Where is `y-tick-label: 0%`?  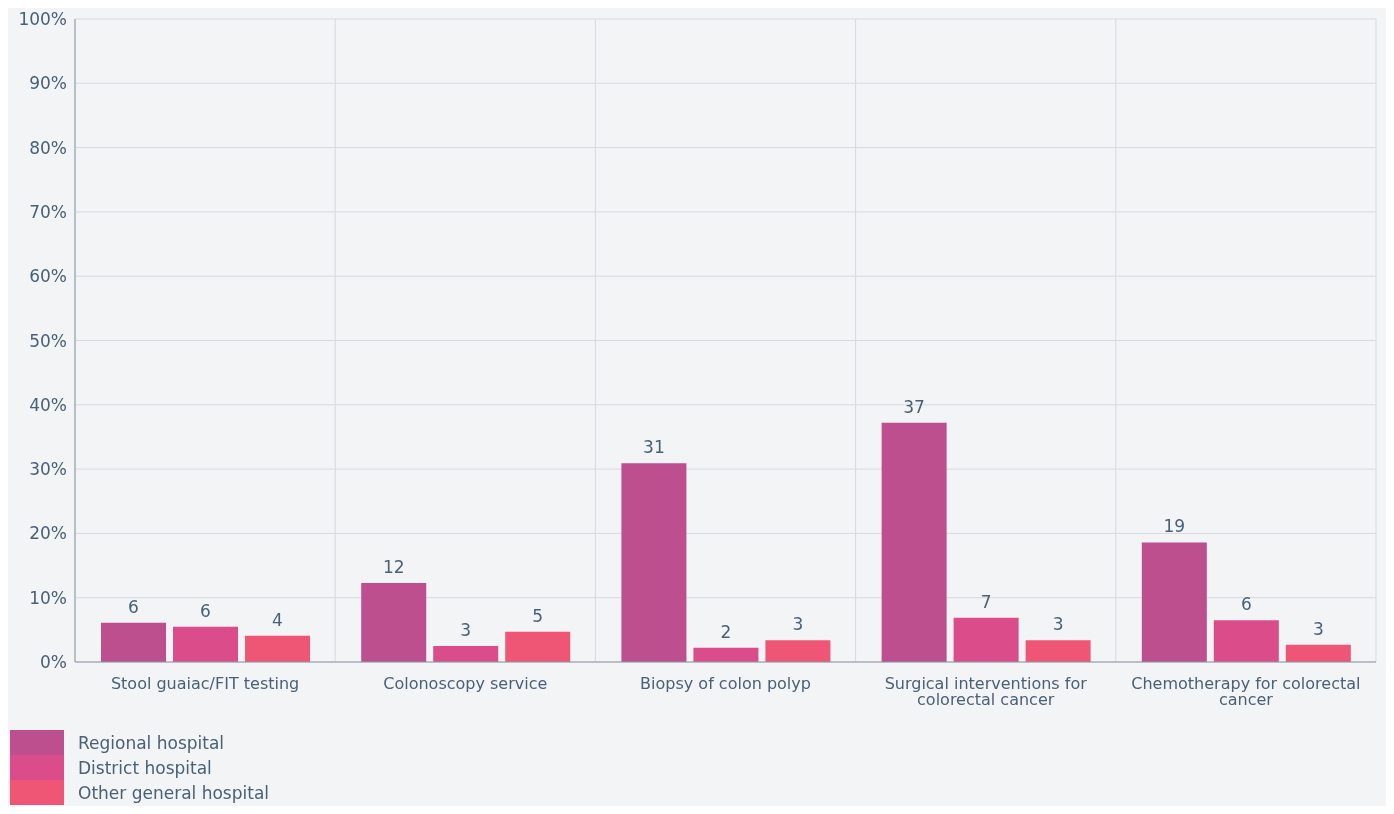
y-tick-label: 0% is located at coordinates (53, 662).